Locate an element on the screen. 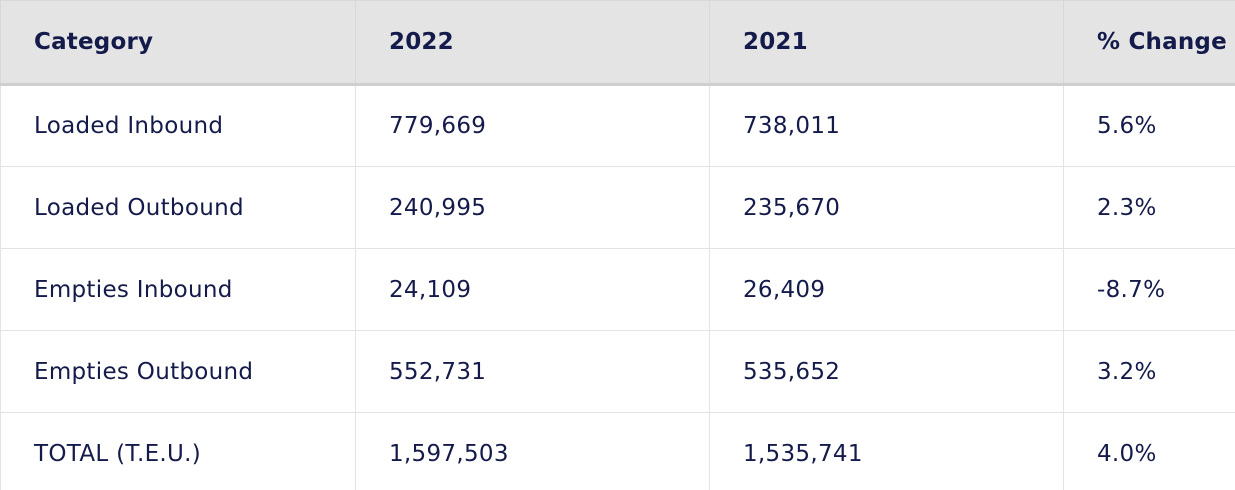  cell-category: Loaded Outbound is located at coordinates (178, 207).